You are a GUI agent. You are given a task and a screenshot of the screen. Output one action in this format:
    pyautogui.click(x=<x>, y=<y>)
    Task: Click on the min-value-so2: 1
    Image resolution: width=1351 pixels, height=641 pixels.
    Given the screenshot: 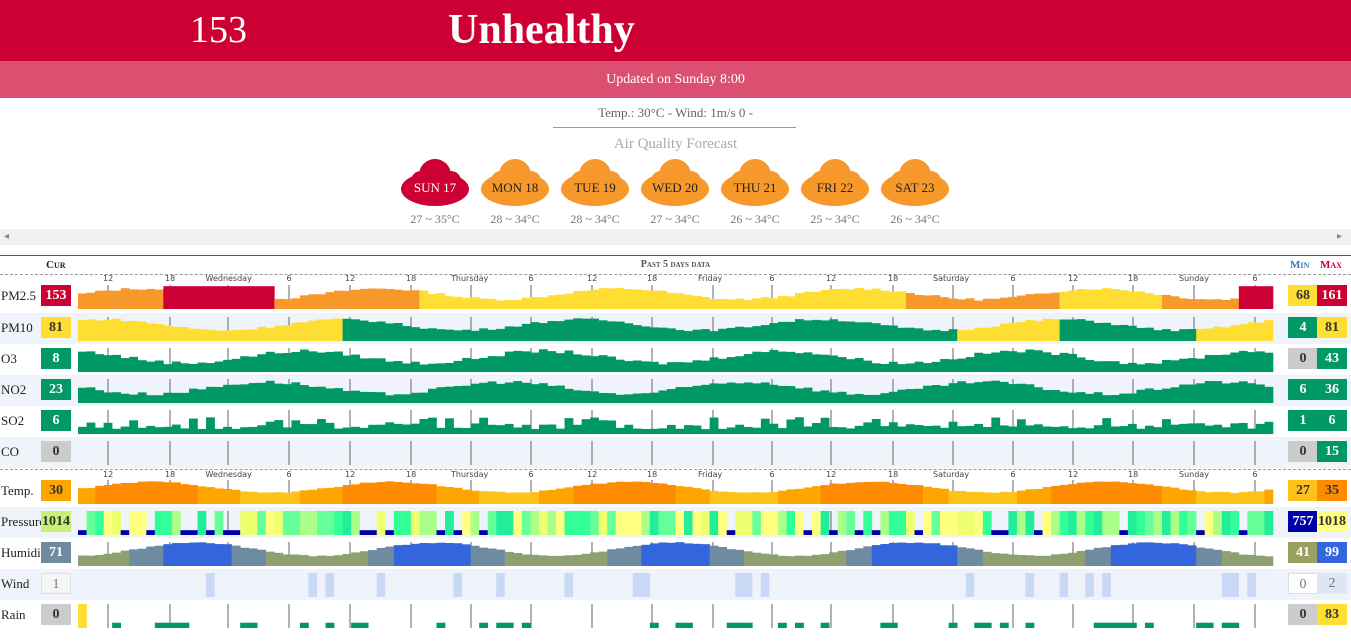 What is the action you would take?
    pyautogui.click(x=1303, y=420)
    